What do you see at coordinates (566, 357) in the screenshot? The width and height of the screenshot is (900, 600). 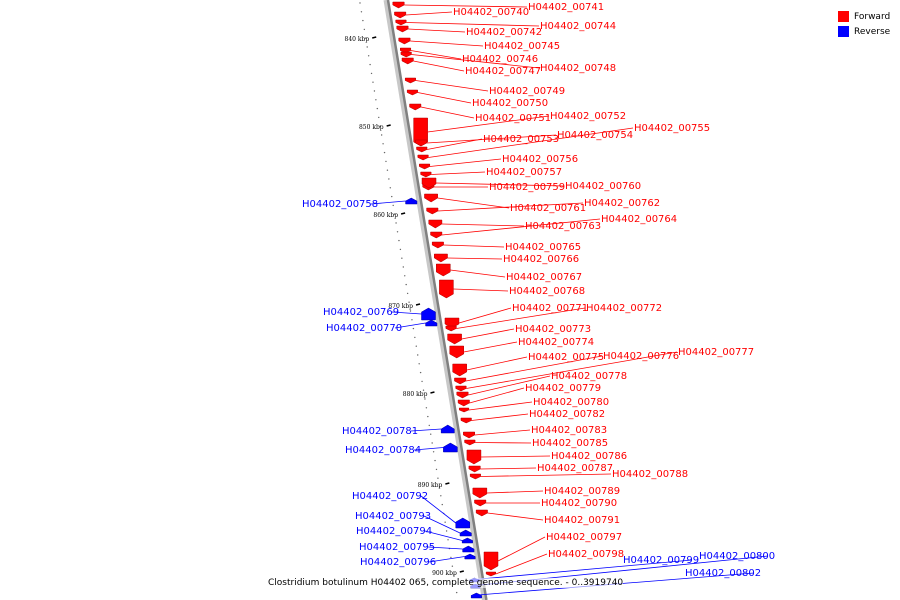 I see `gene-label-h04402-00775: H04402_00775` at bounding box center [566, 357].